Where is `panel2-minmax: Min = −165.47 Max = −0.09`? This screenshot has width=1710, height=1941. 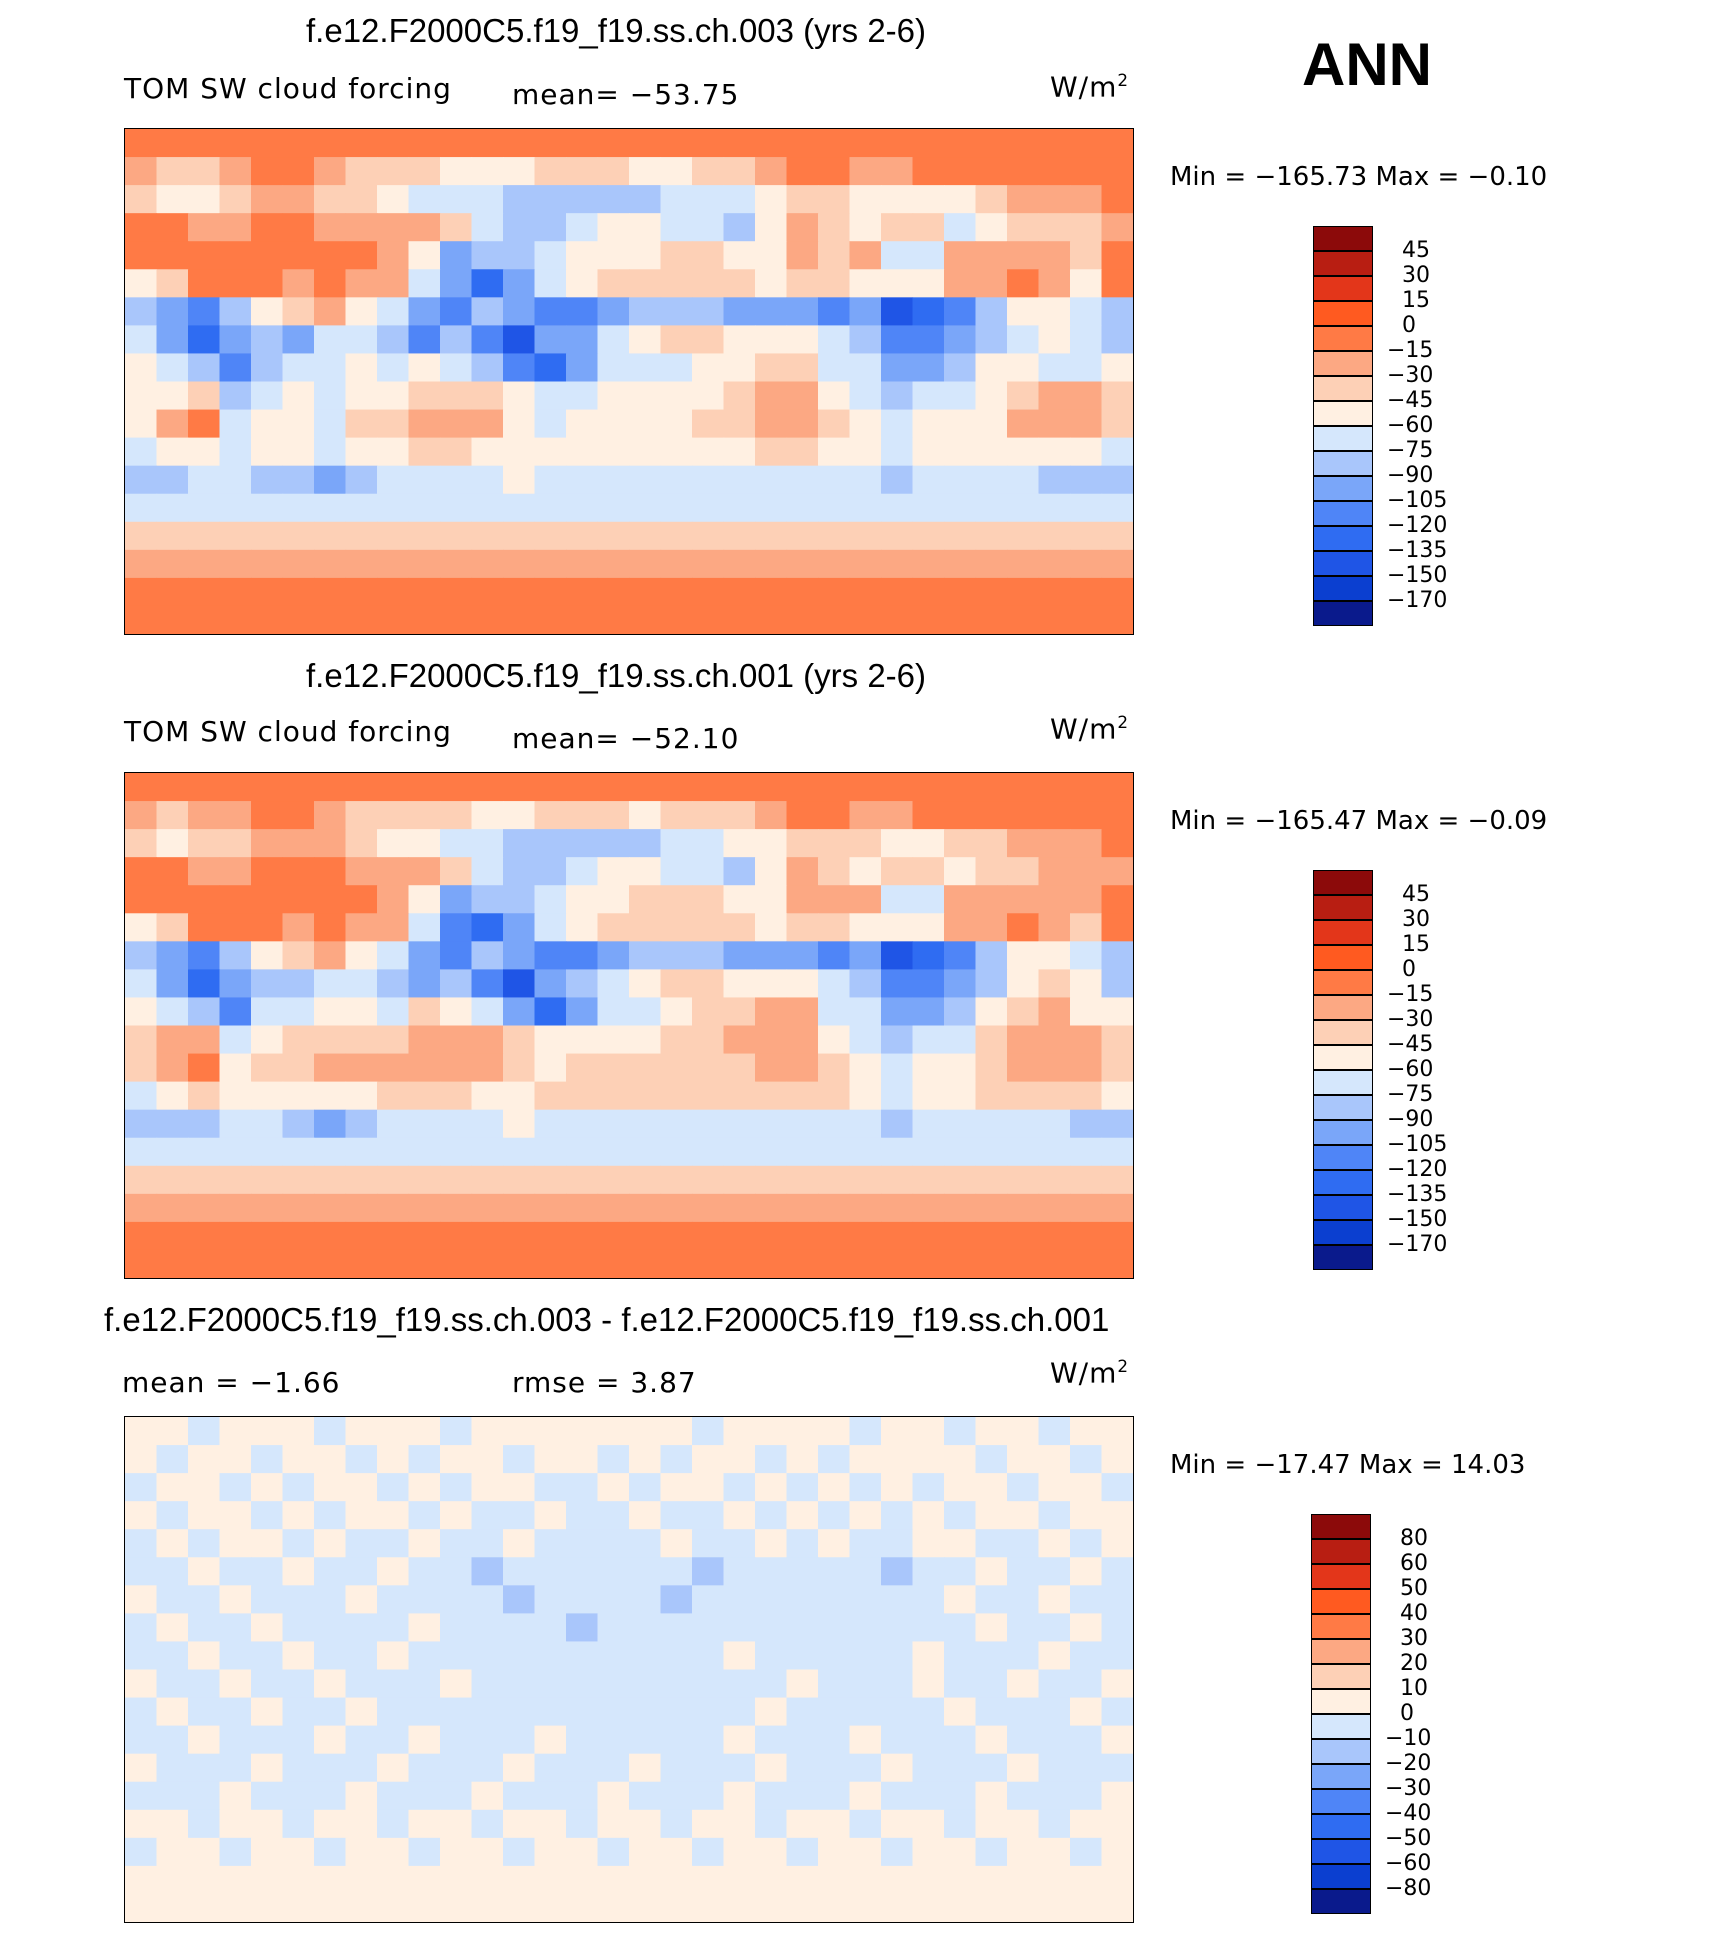 panel2-minmax: Min = −165.47 Max = −0.09 is located at coordinates (1359, 821).